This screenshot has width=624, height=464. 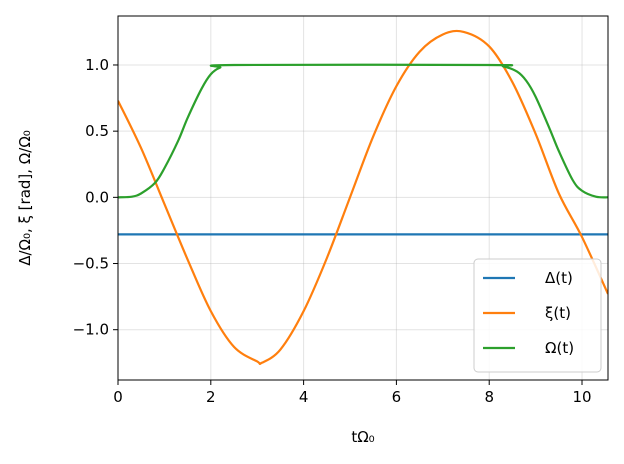 What do you see at coordinates (97, 131) in the screenshot?
I see `y-tick-label: 0.5` at bounding box center [97, 131].